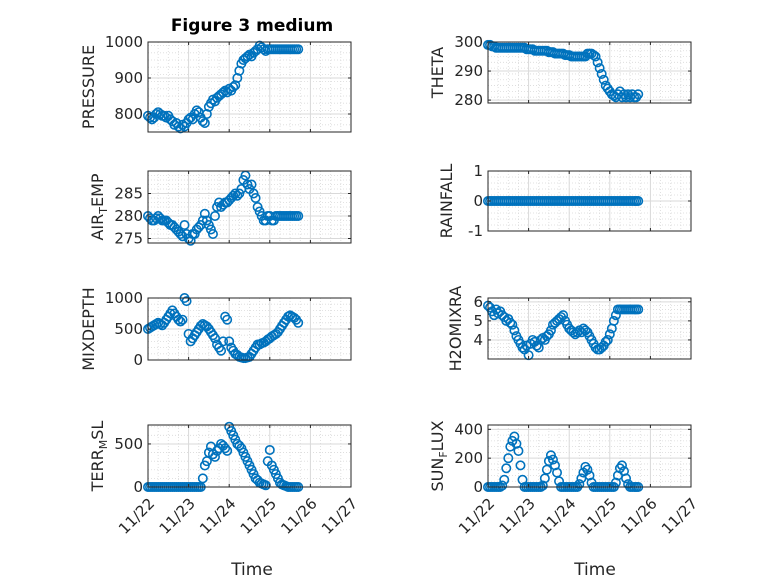  Describe the element at coordinates (215, 329) in the screenshot. I see `subplot-mixdepth: 0 500 1000 MIXDEPTH` at that location.